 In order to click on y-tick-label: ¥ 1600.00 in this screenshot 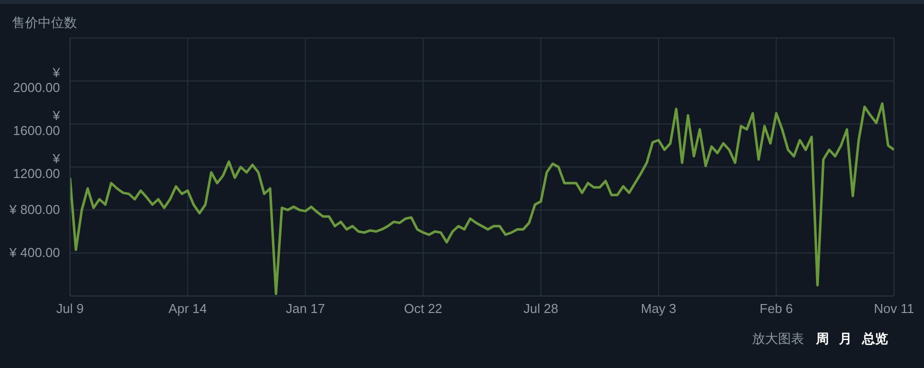, I will do `click(37, 123)`.